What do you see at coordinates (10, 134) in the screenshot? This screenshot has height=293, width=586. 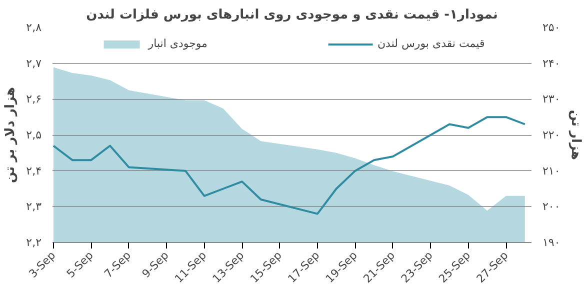 I see `y-axis-title: هزار دلار بر تن` at bounding box center [10, 134].